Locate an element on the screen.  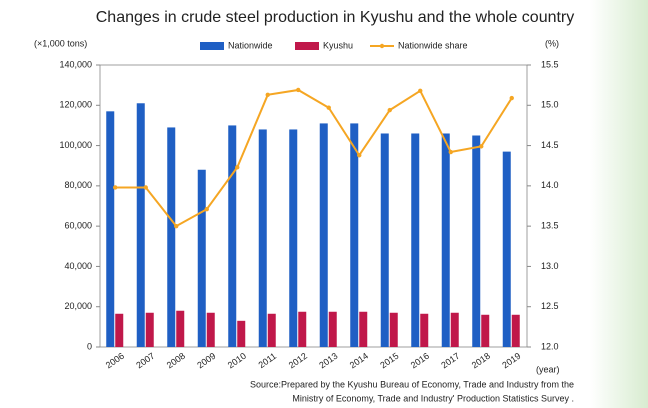
y2-tick-label: 14.0 is located at coordinates (550, 185).